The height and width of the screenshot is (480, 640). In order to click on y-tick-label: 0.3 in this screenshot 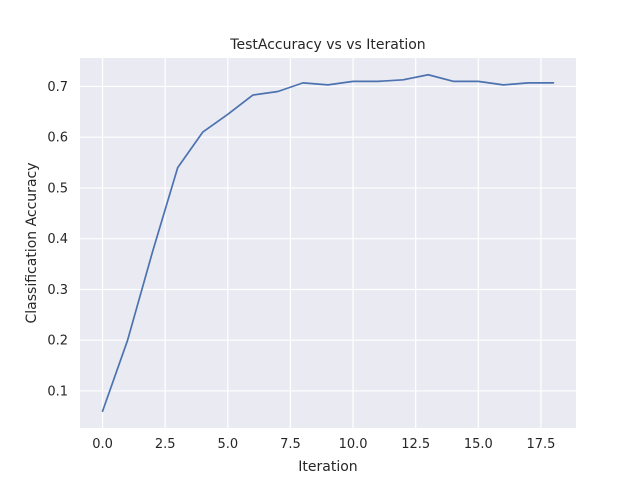, I will do `click(57, 290)`.